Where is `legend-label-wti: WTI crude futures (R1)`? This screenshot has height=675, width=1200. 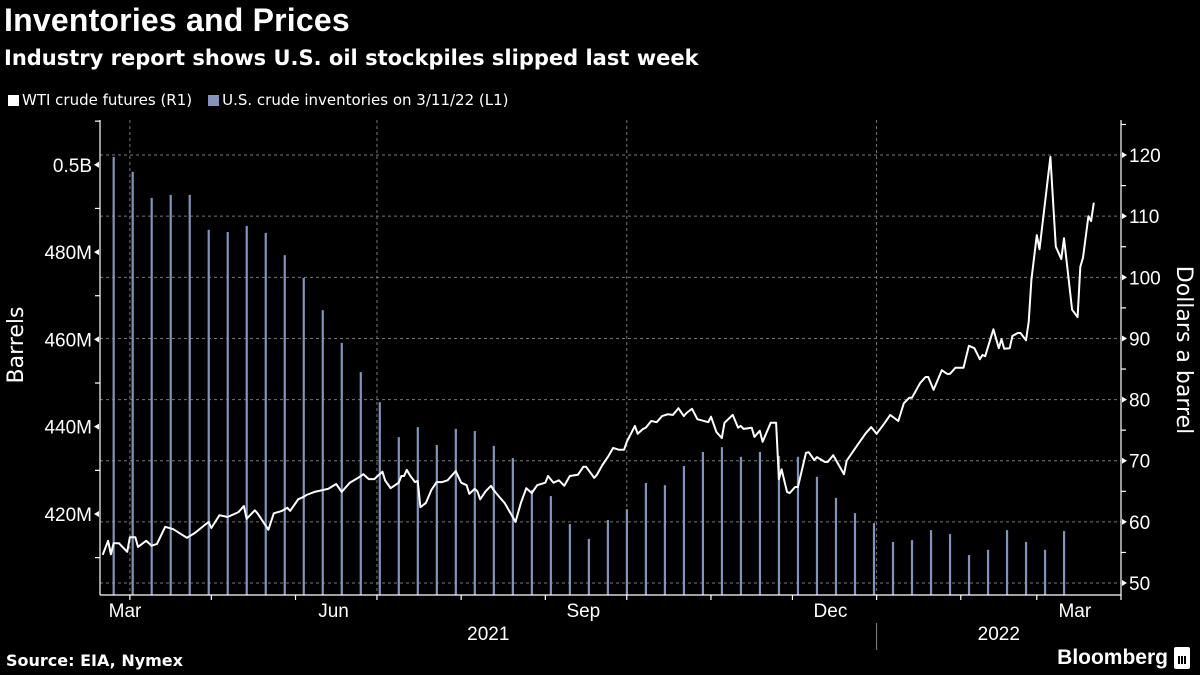
legend-label-wti: WTI crude futures (R1) is located at coordinates (107, 100).